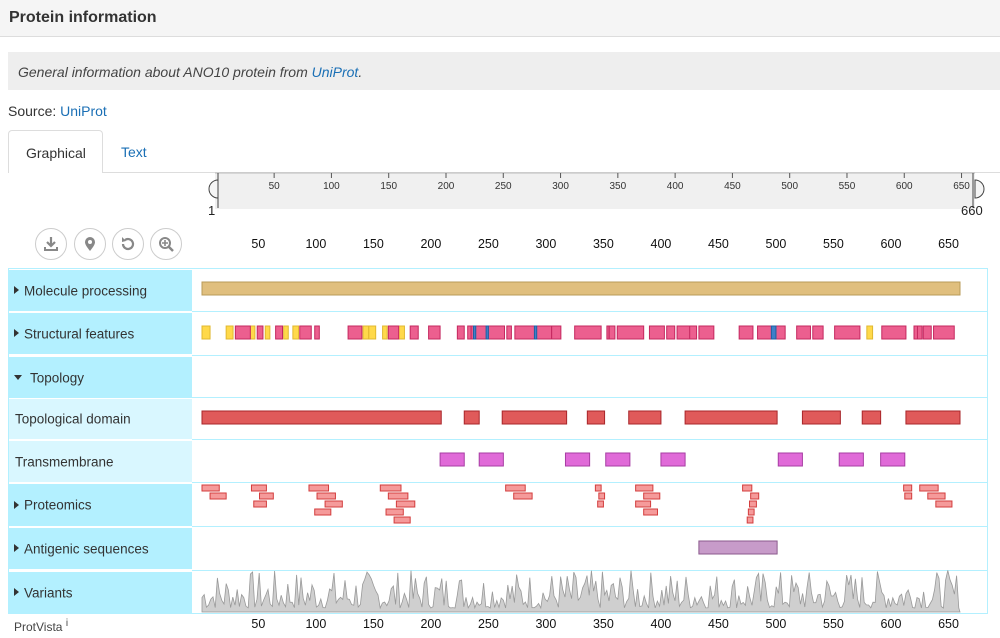 Image resolution: width=1000 pixels, height=638 pixels. What do you see at coordinates (213, 189) in the screenshot?
I see `navigator-left-handle` at bounding box center [213, 189].